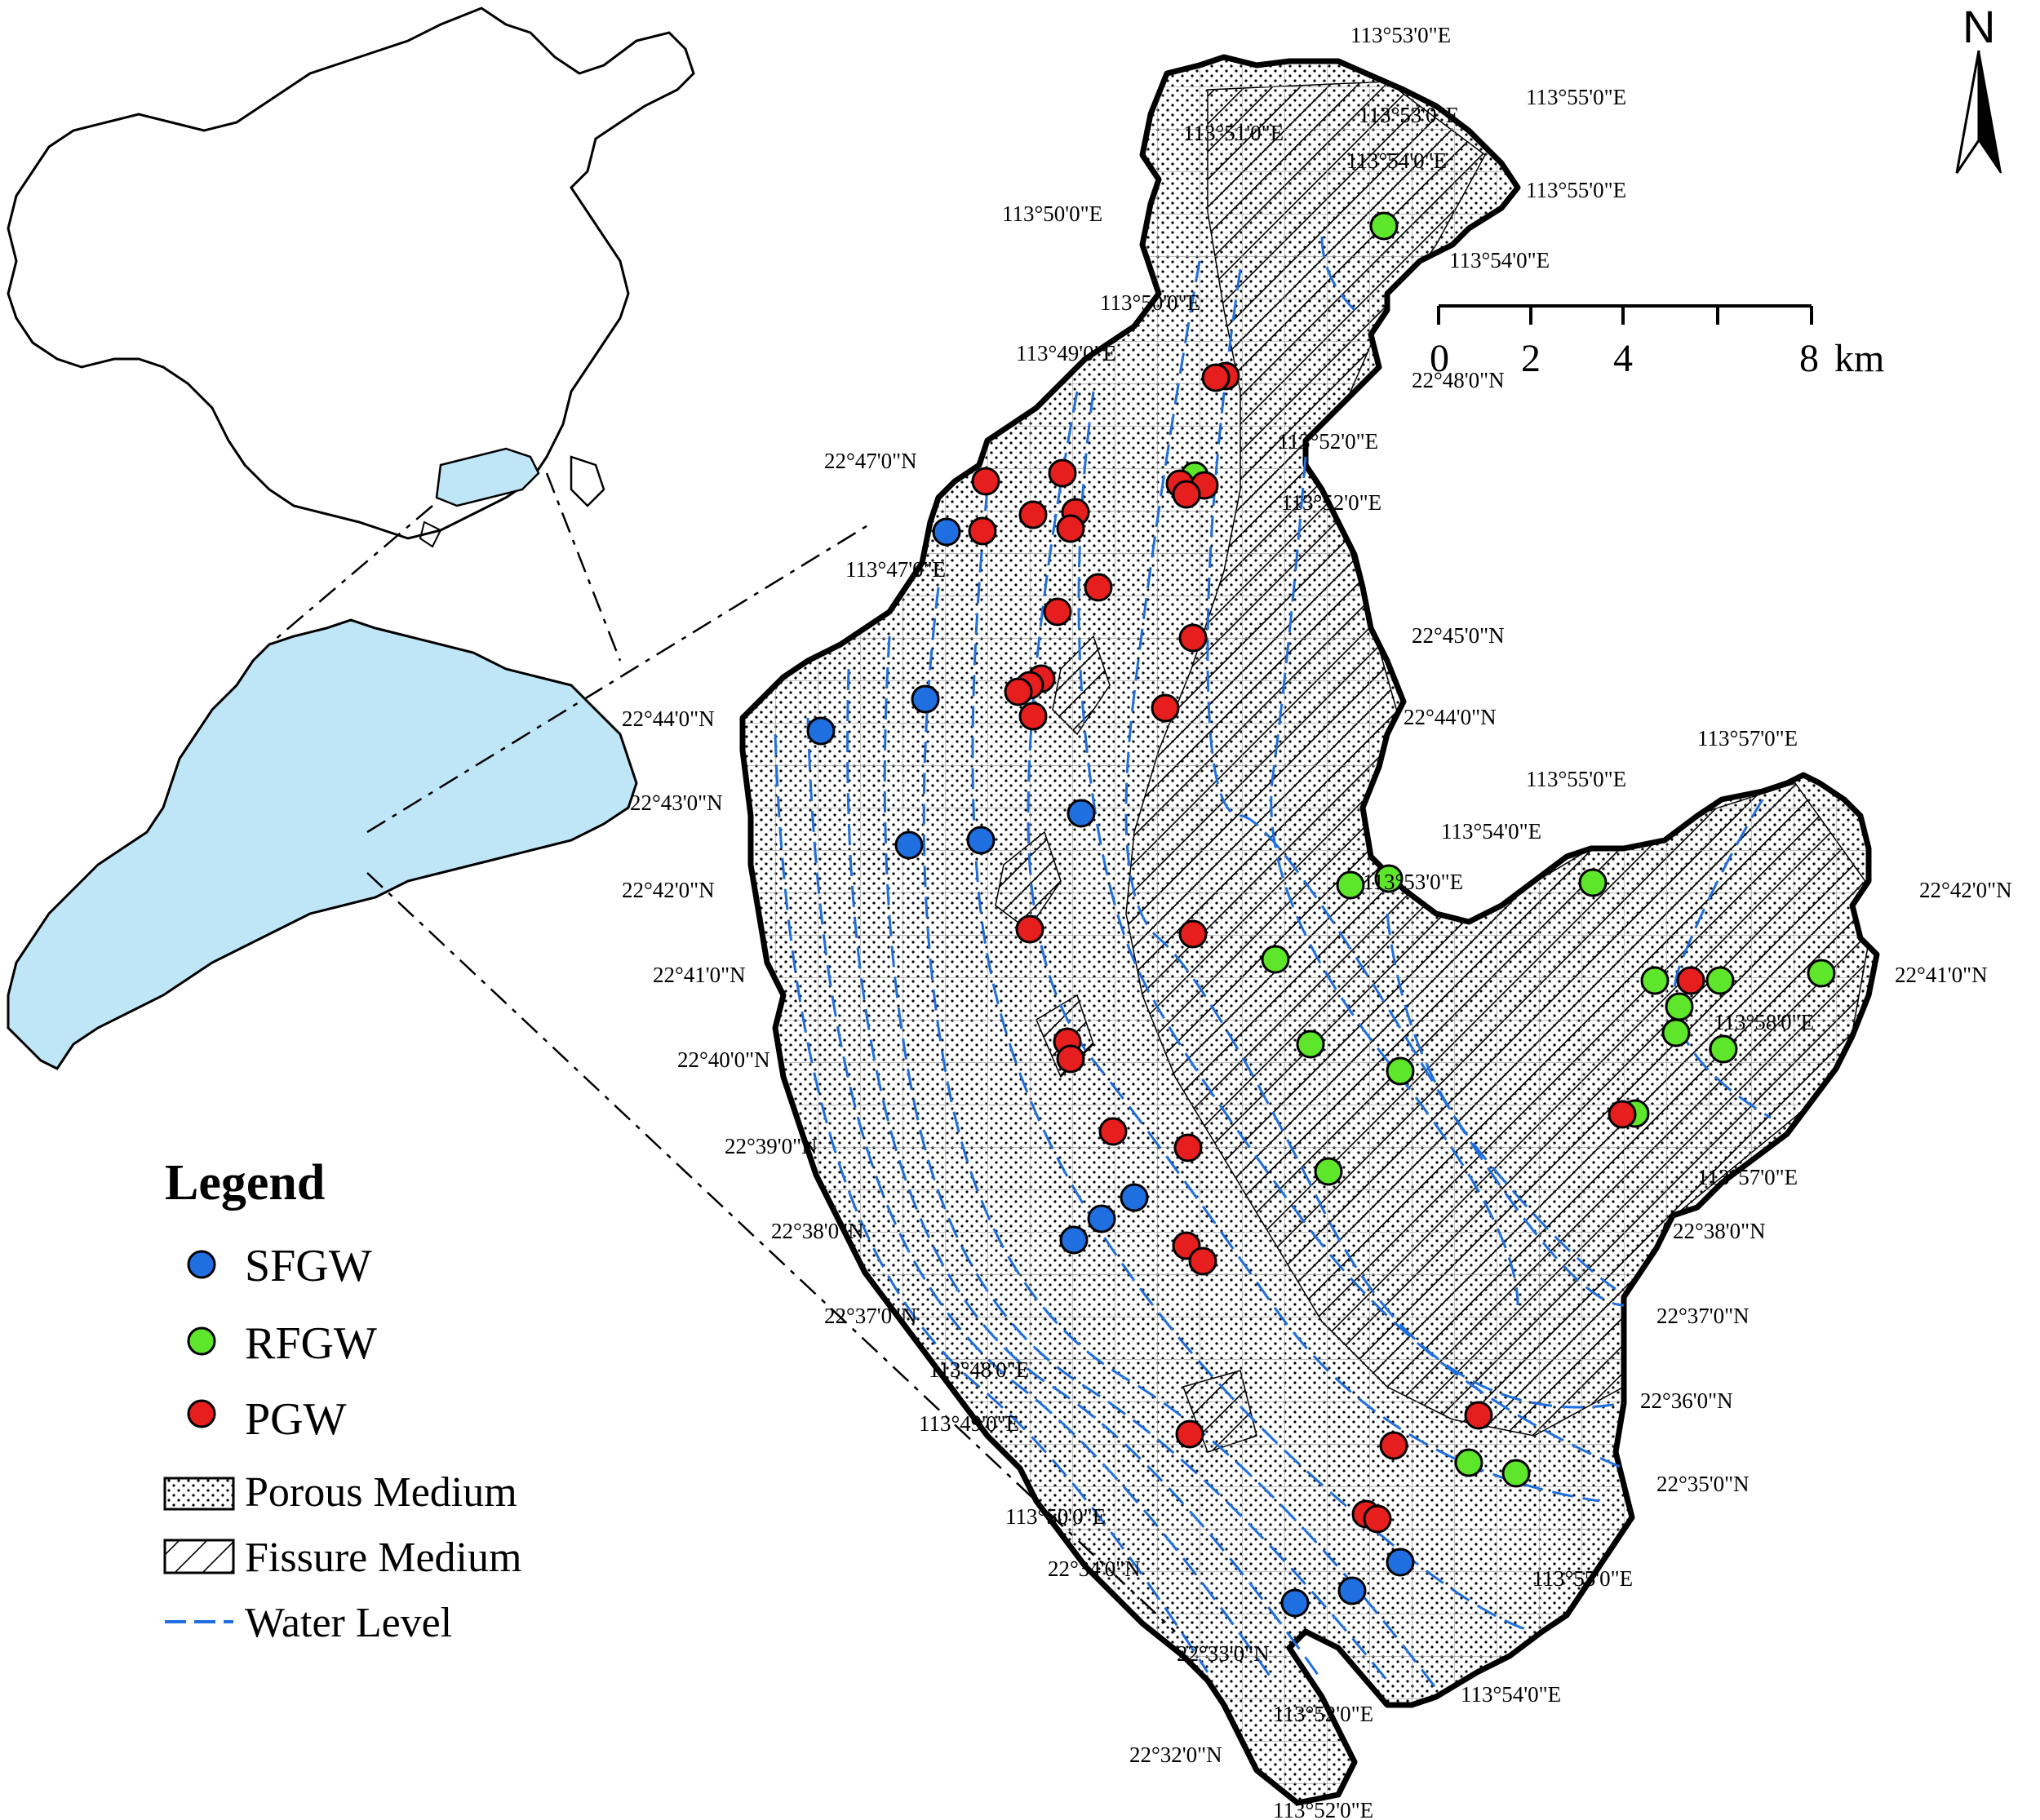  What do you see at coordinates (322, 844) in the screenshot?
I see `guangdong-province` at bounding box center [322, 844].